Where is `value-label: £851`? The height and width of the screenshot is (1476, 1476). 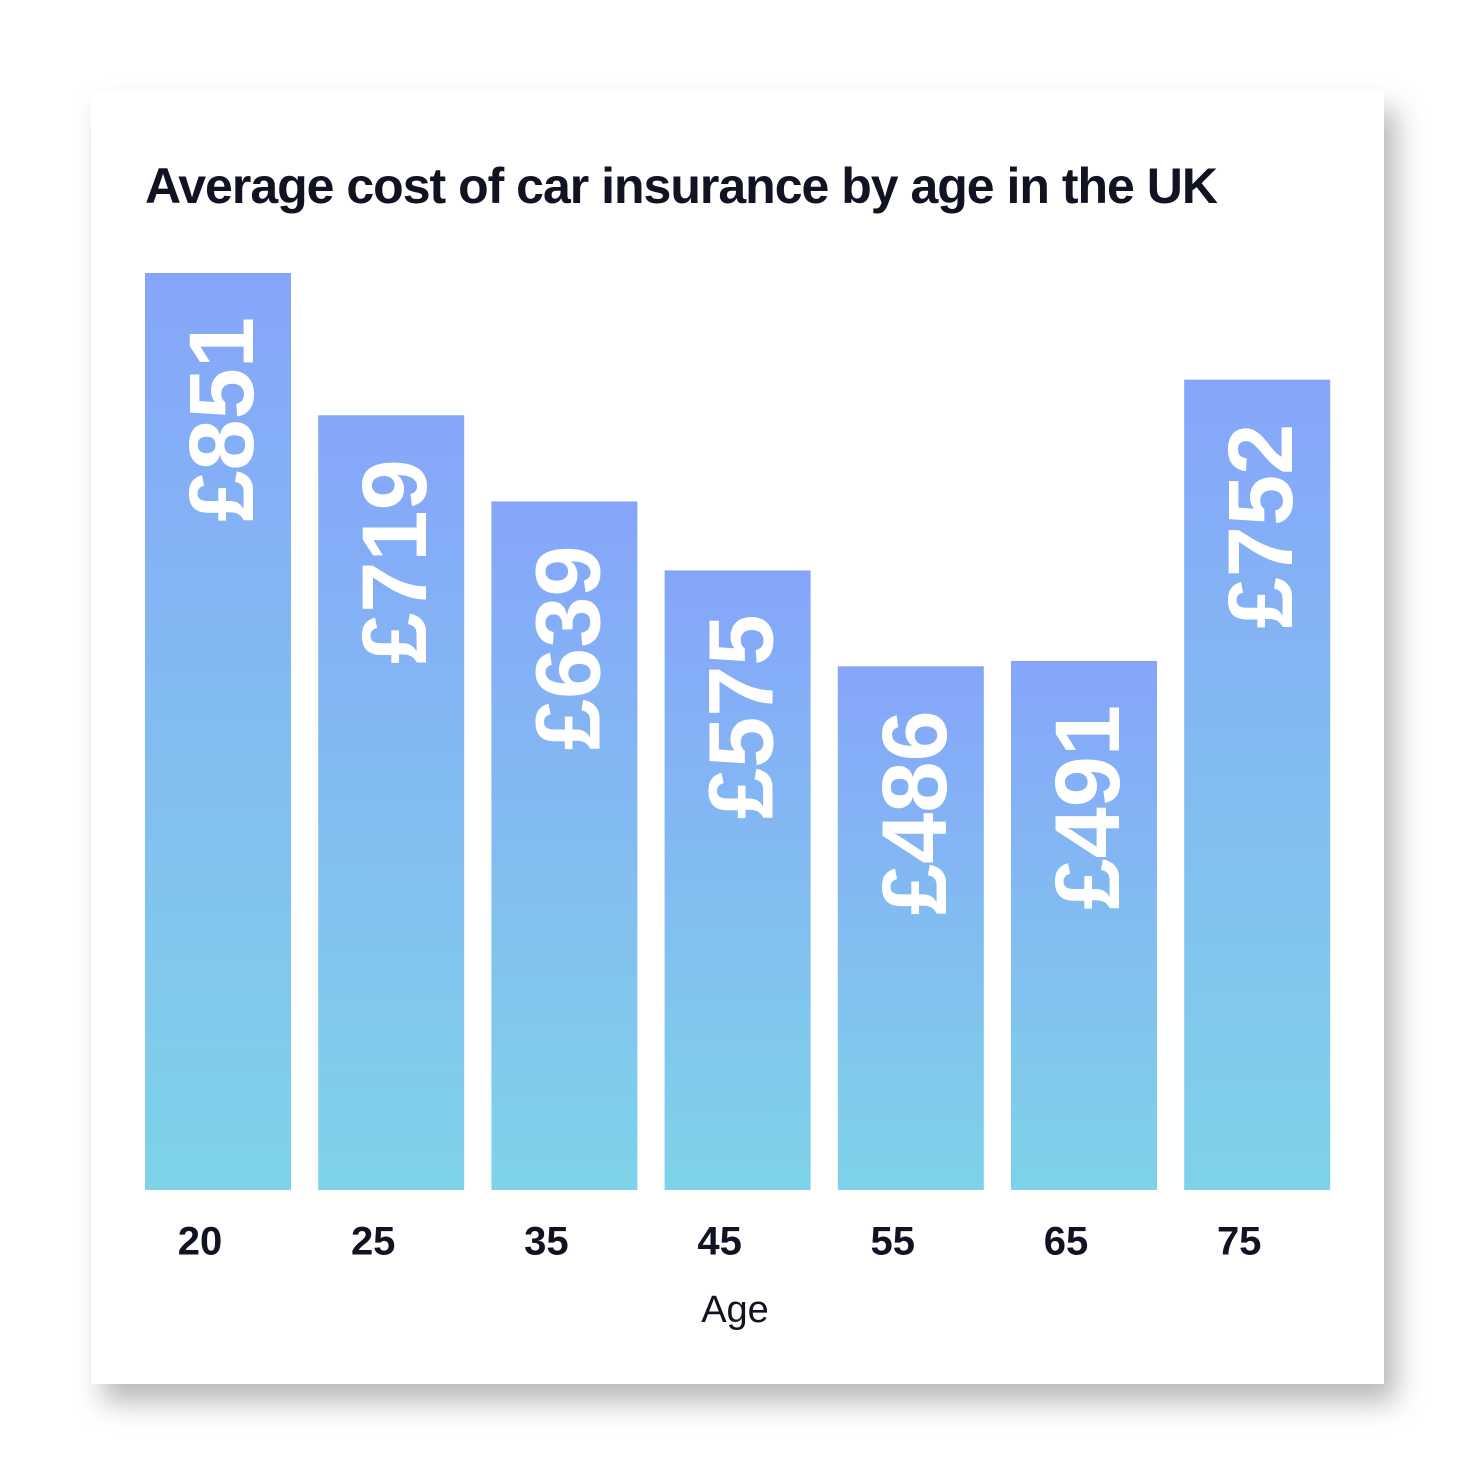 value-label: £851 is located at coordinates (222, 419).